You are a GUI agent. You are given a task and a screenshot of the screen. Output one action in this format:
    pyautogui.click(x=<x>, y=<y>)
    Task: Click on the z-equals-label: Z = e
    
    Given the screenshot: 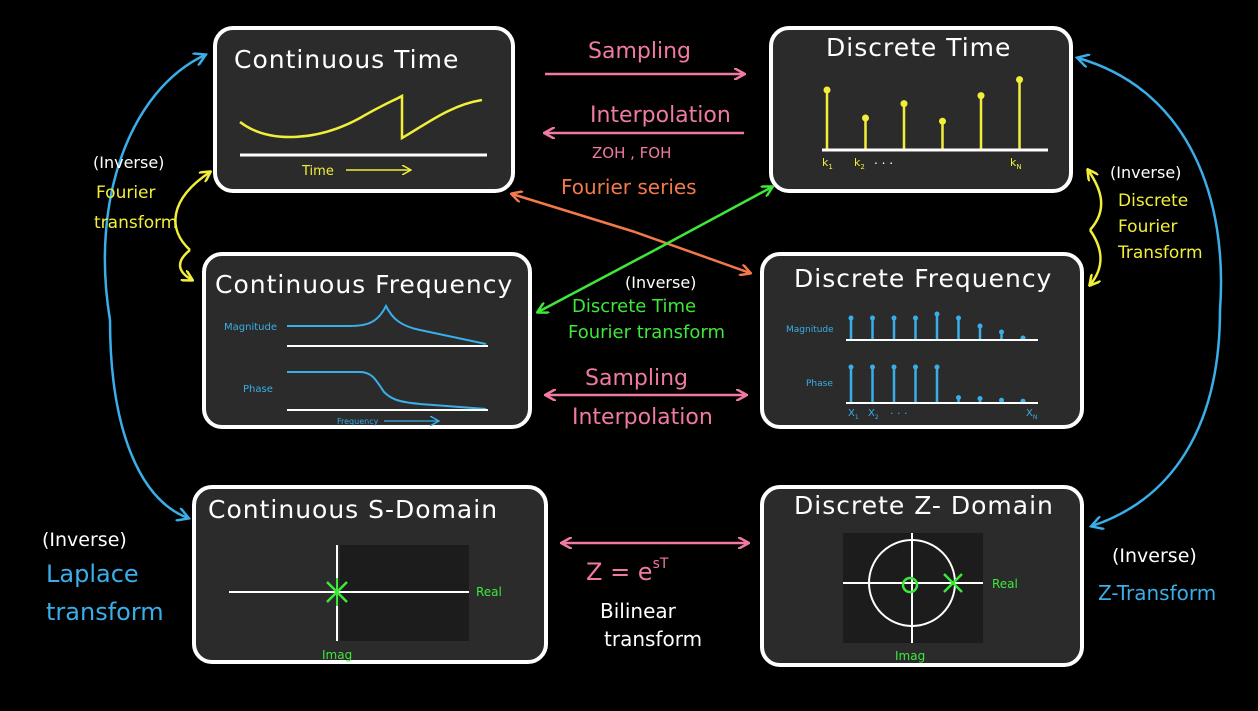 What is the action you would take?
    pyautogui.click(x=619, y=572)
    